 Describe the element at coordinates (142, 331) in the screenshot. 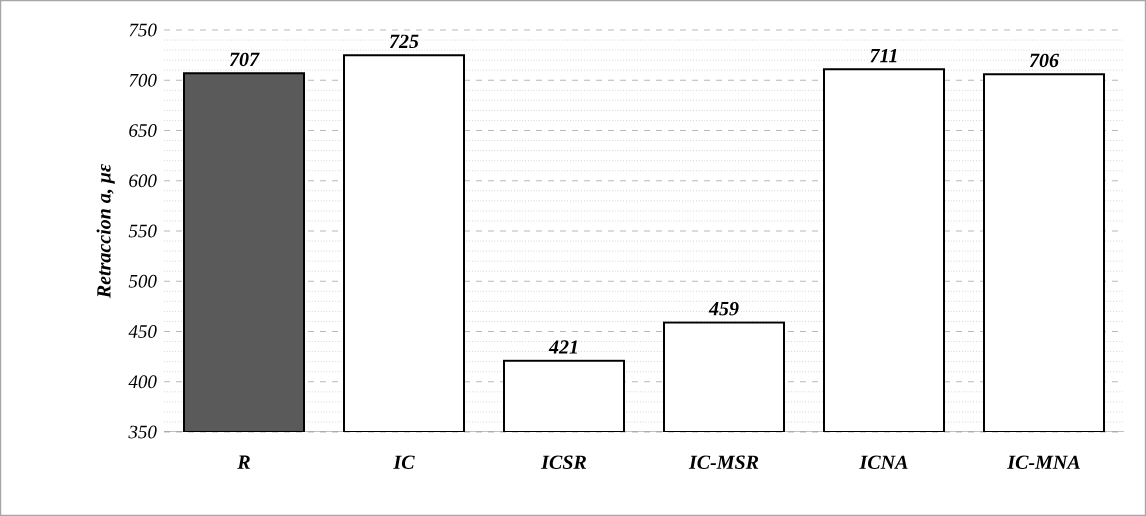

I see `y-tick-label: 450` at that location.